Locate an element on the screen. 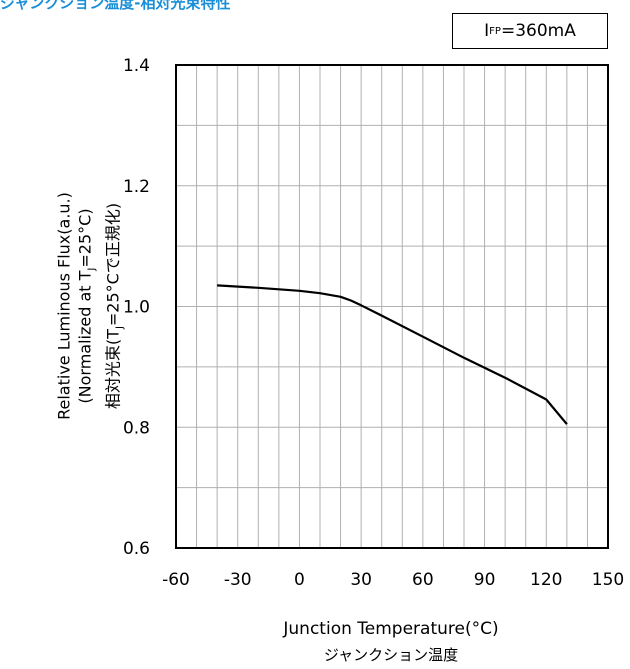 The height and width of the screenshot is (669, 630). x-axis-label: Junction Temperature(°C) is located at coordinates (391, 629).